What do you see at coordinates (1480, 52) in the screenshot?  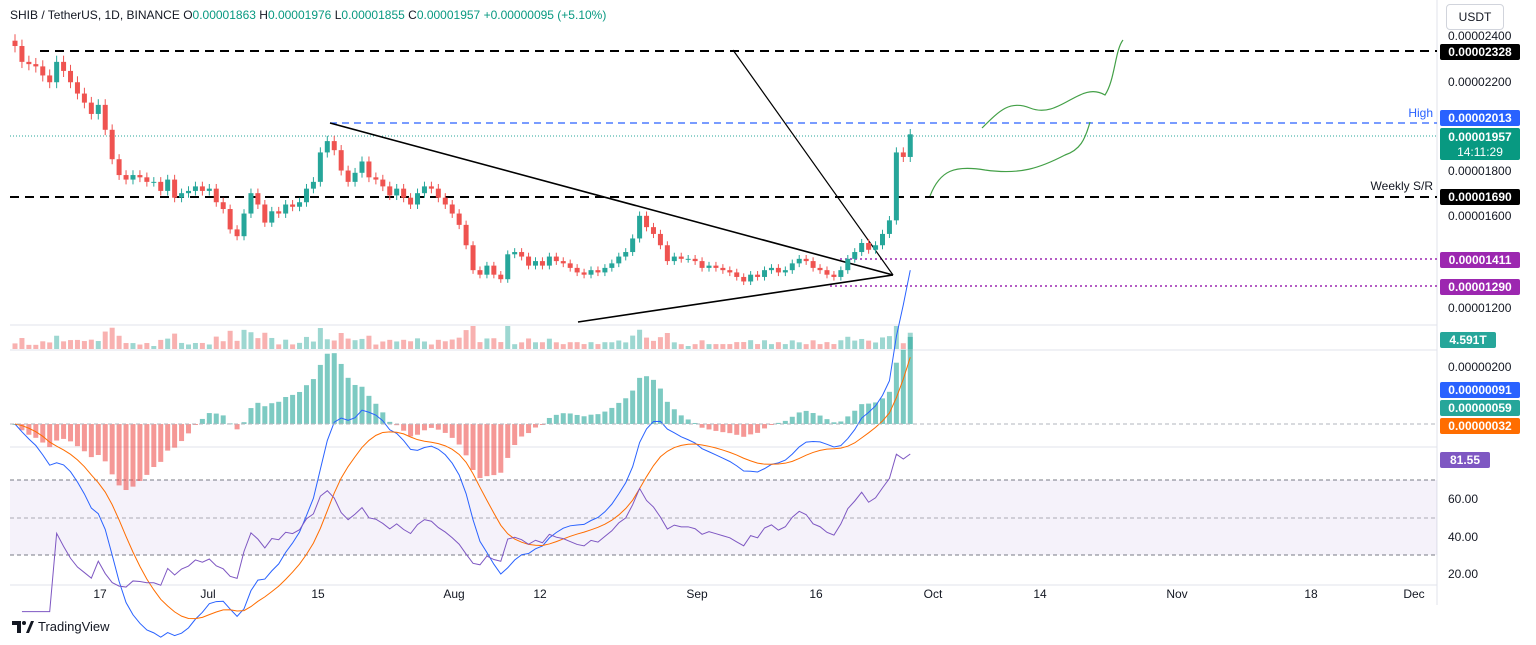 I see `level-price-text: 0.00002328` at bounding box center [1480, 52].